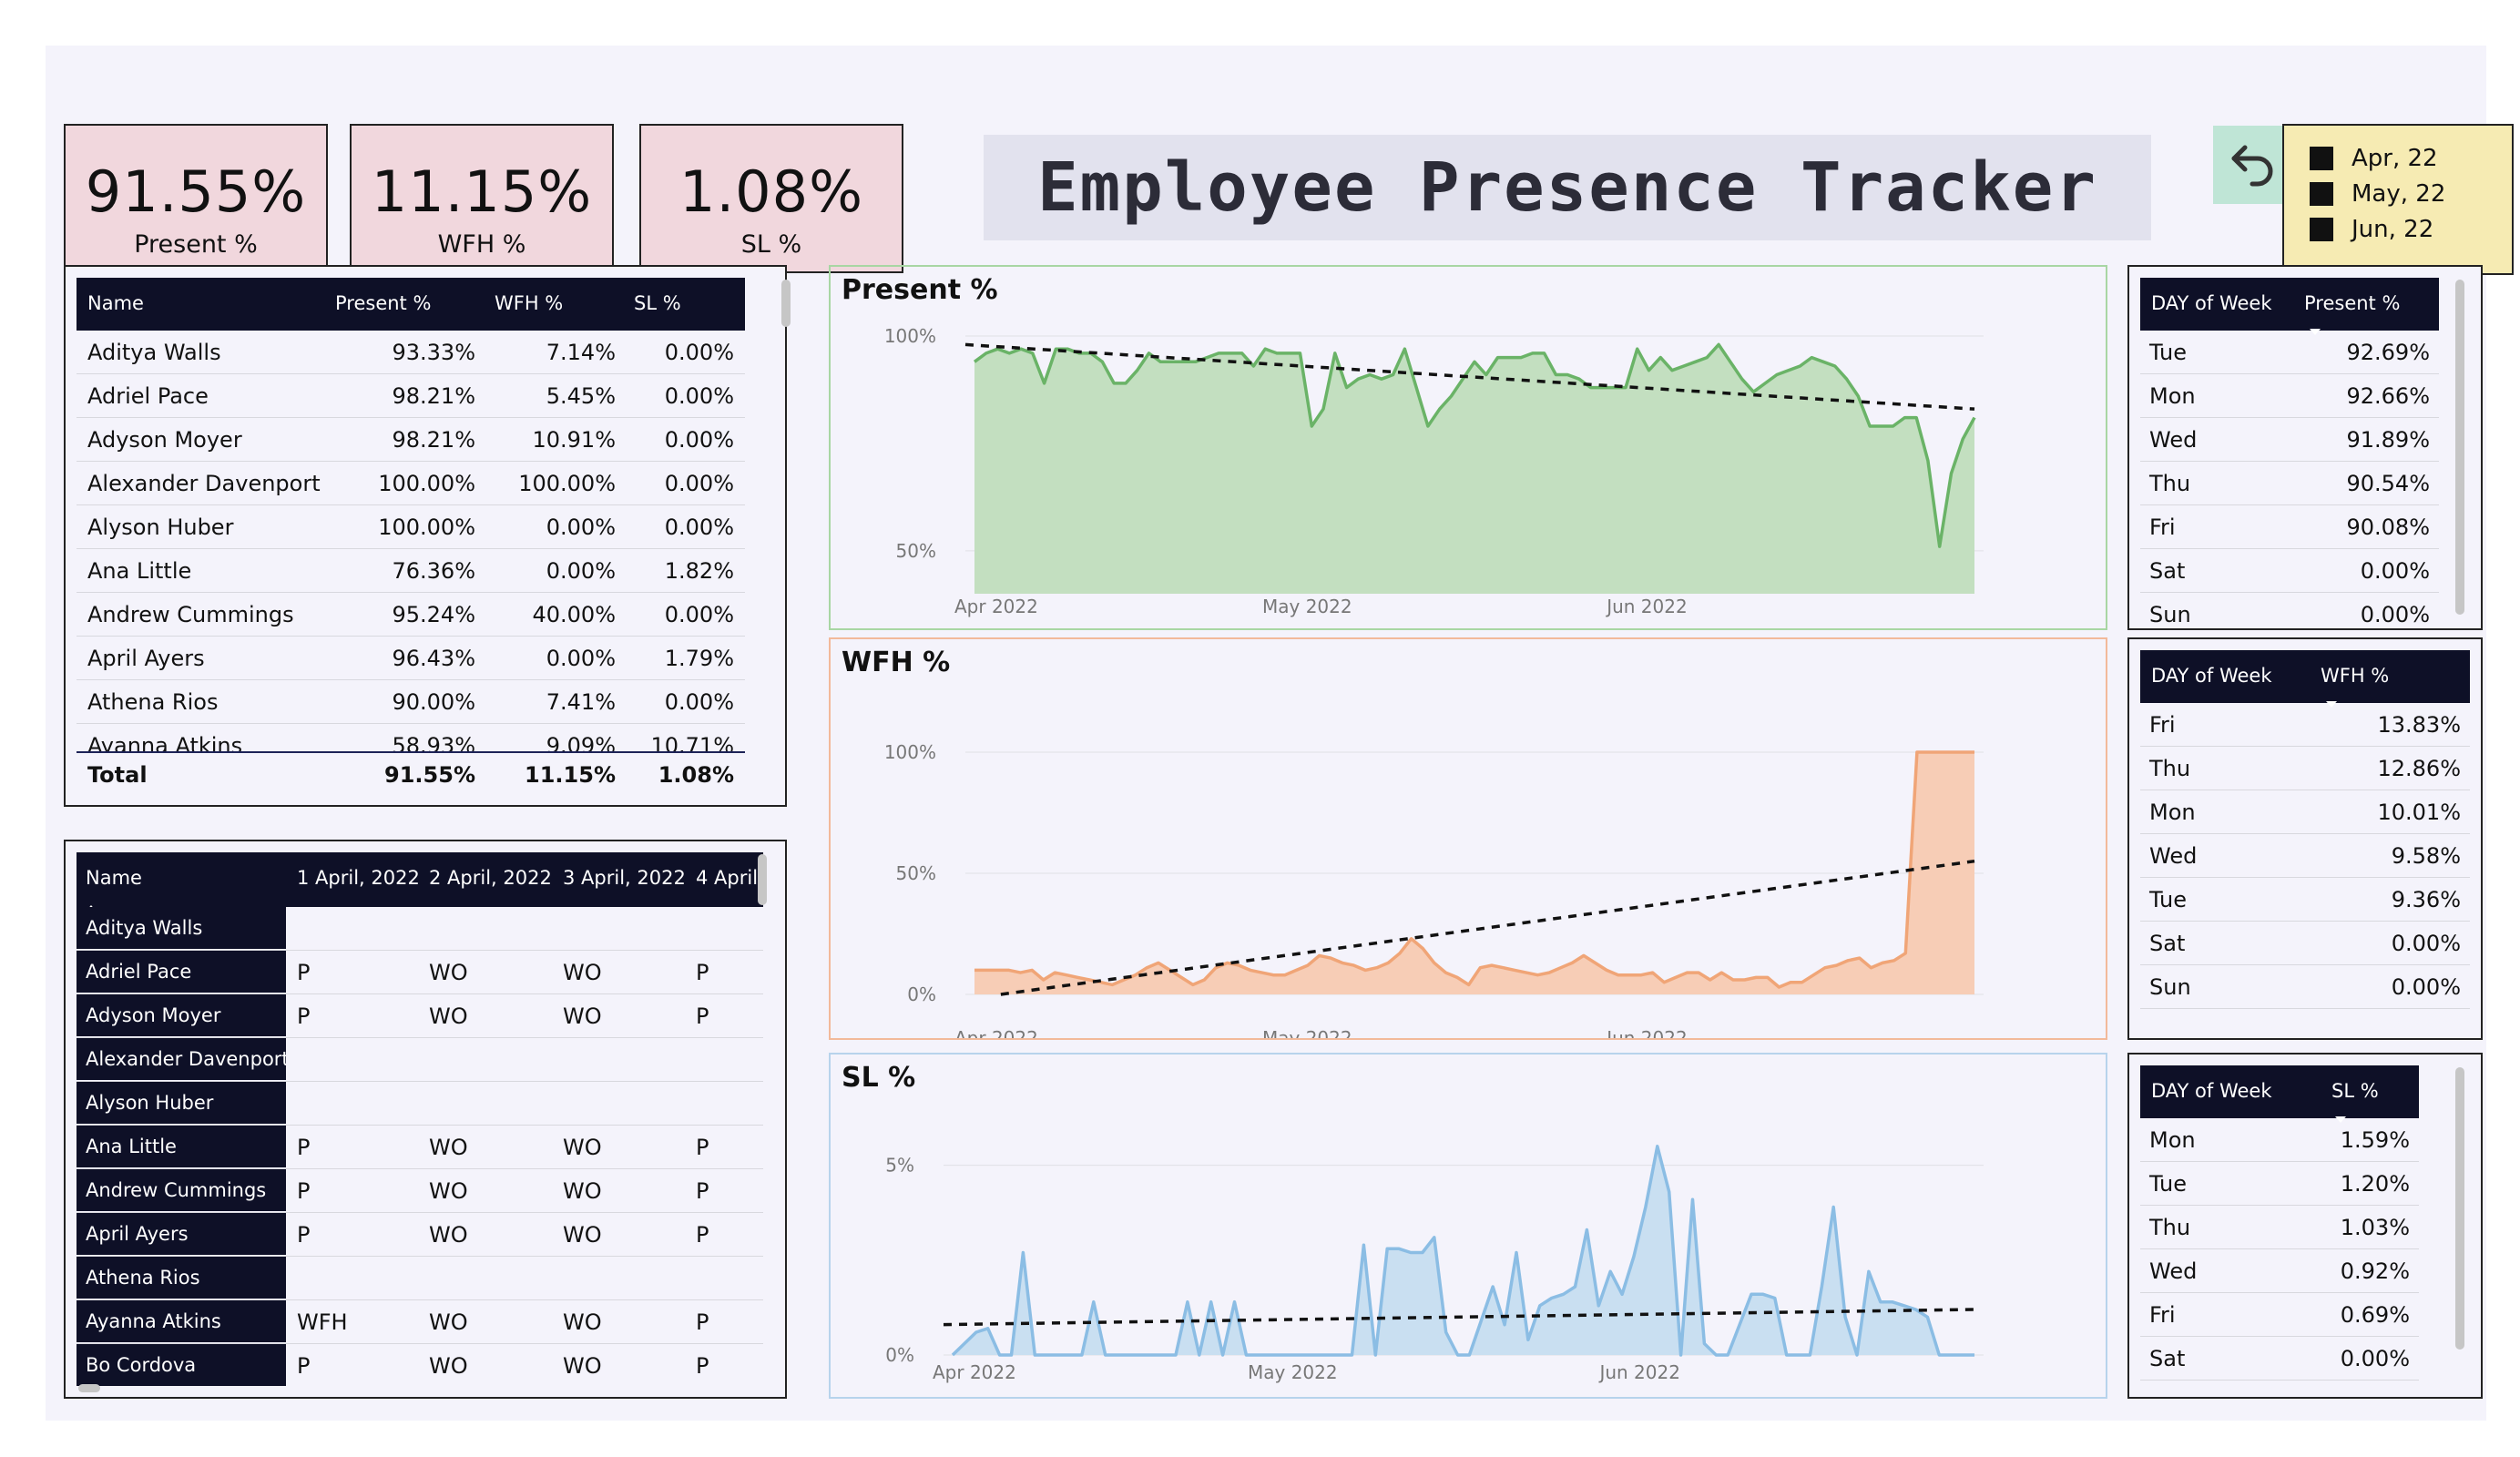  Describe the element at coordinates (730, 878) in the screenshot. I see `matrix-col-date4: 4 April,` at that location.